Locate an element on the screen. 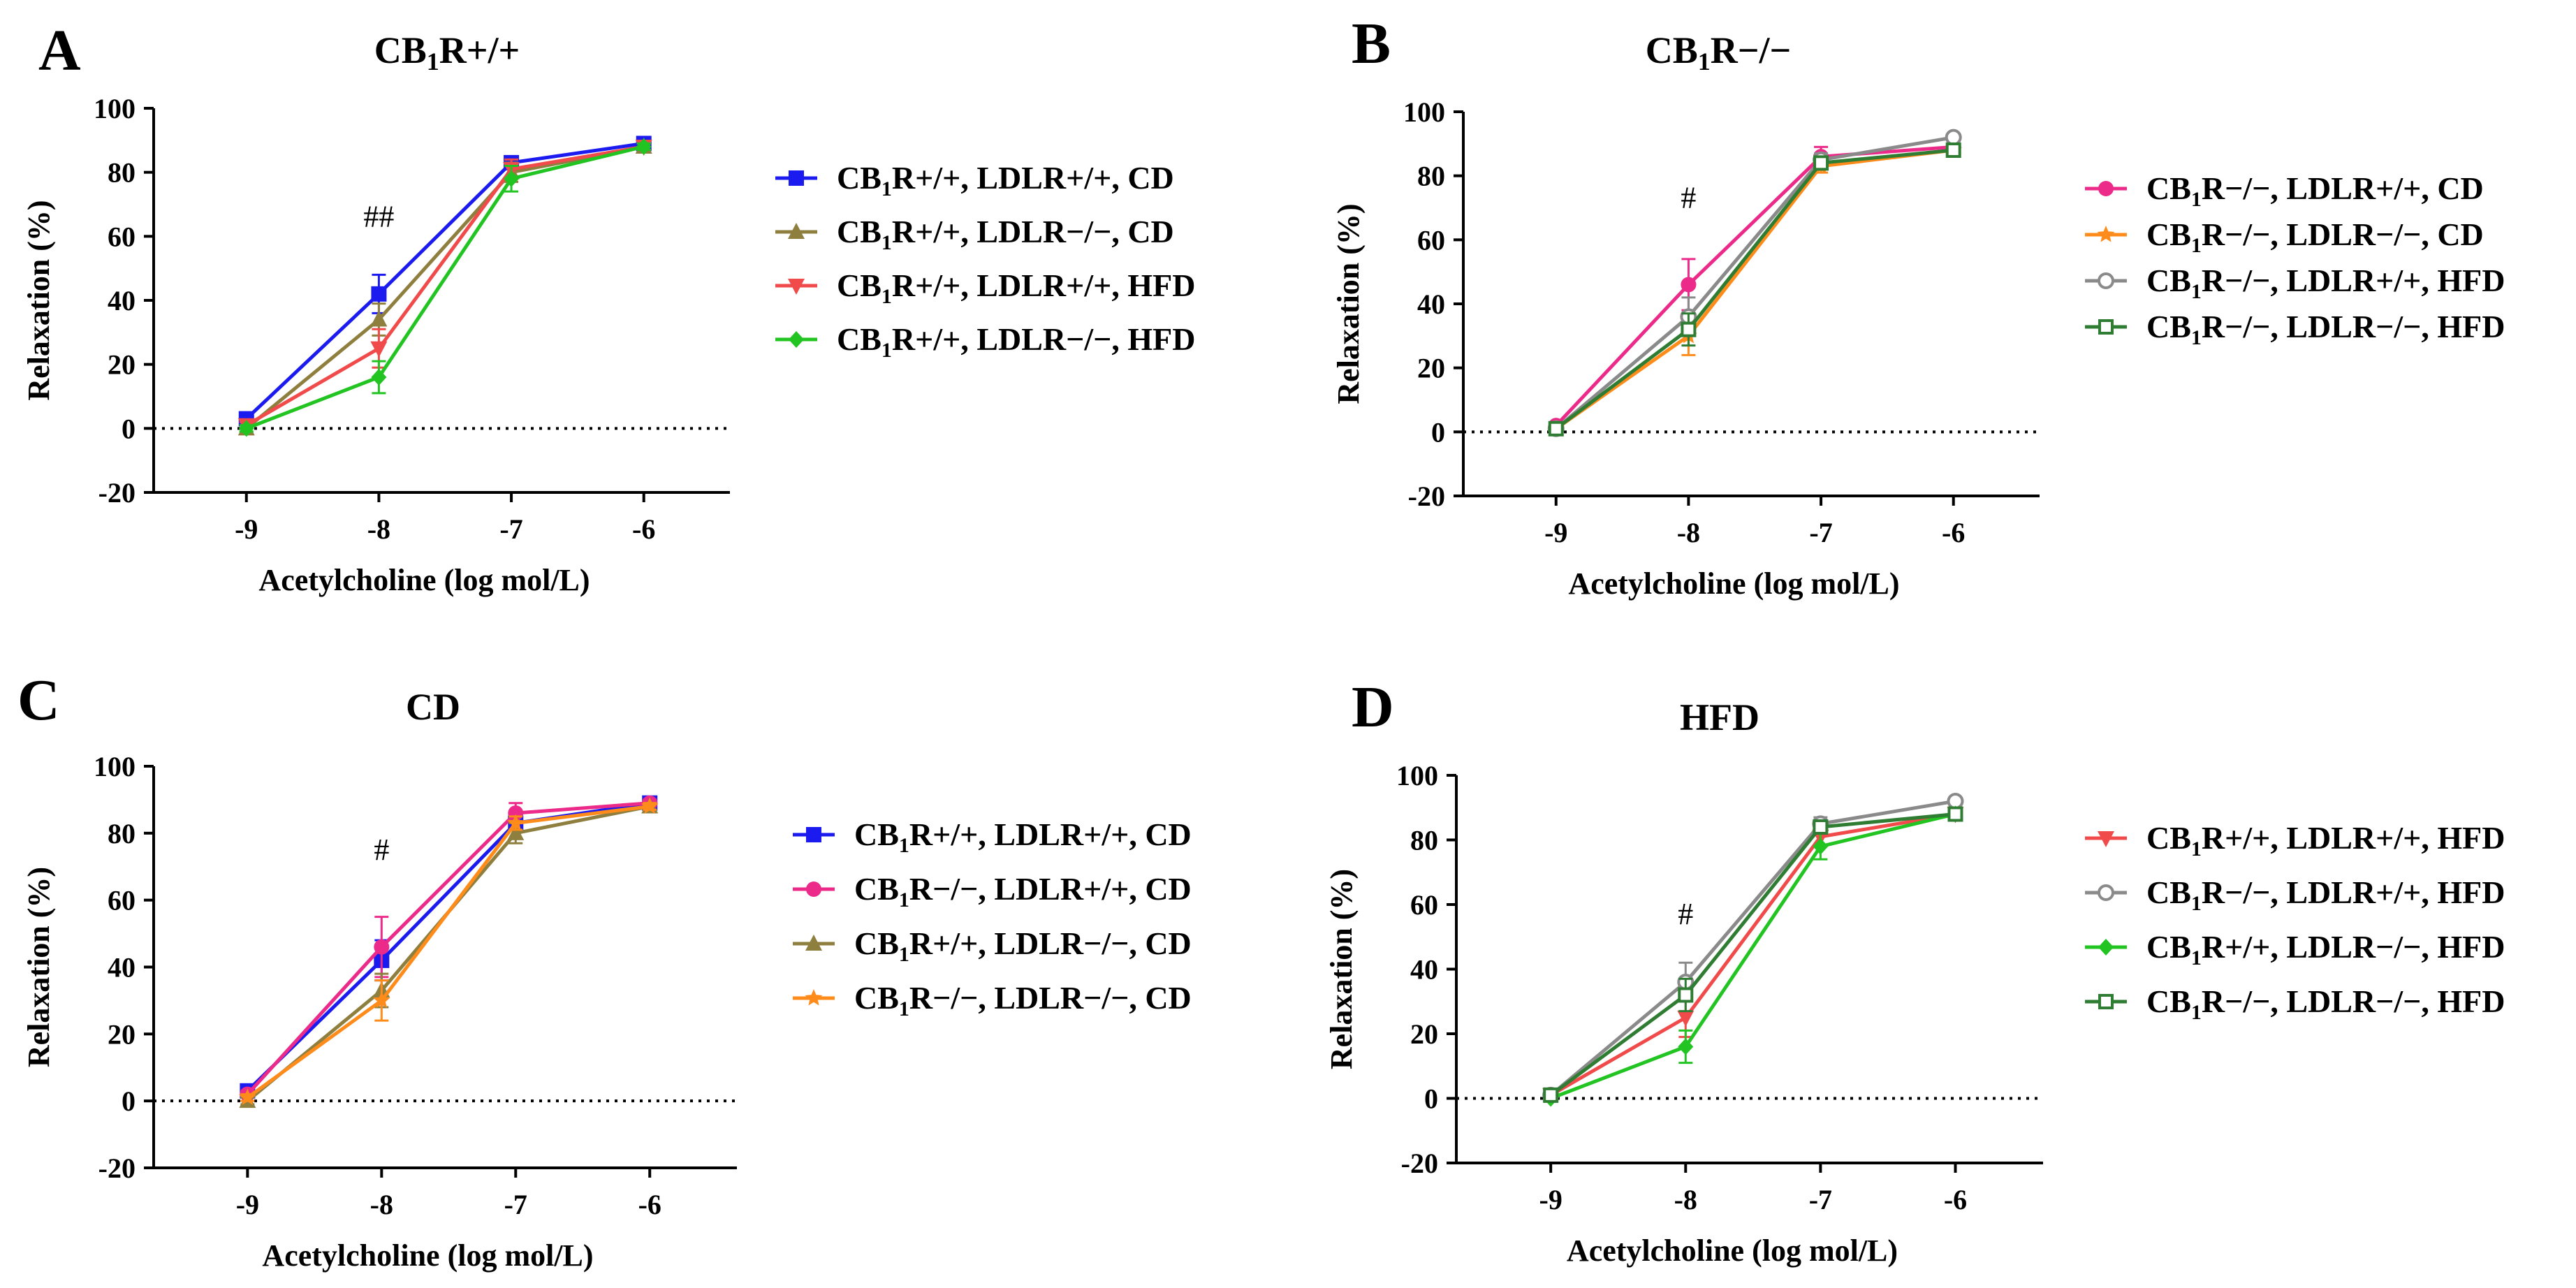 This screenshot has width=2576, height=1288. legend-item: CB1R−/−, LDLR−/−, HFD is located at coordinates (2295, 1003).